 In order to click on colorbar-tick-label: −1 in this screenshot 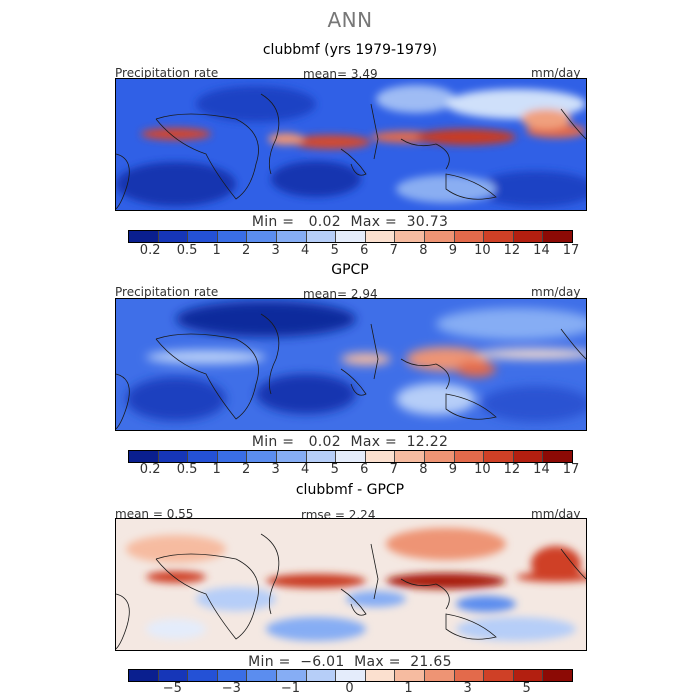, I will do `click(290, 688)`.